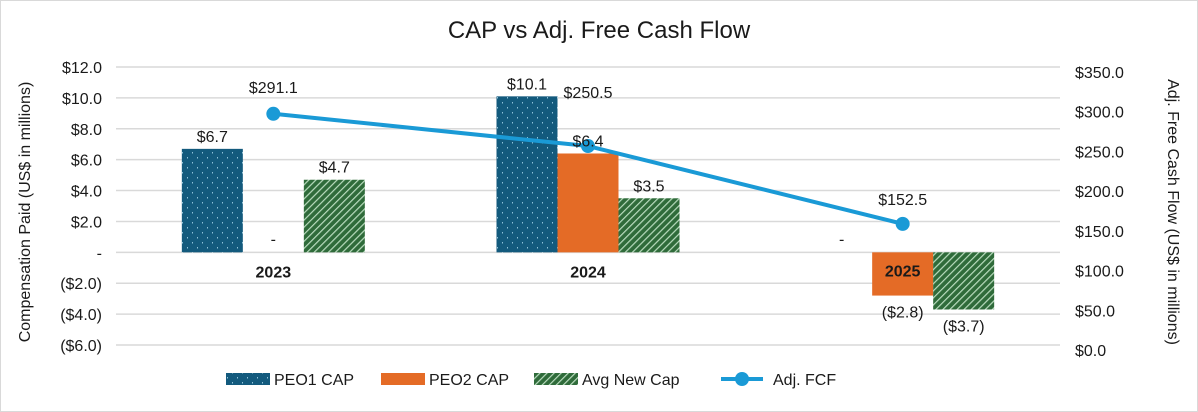  I want to click on legend-label: Adj. FCF, so click(804, 380).